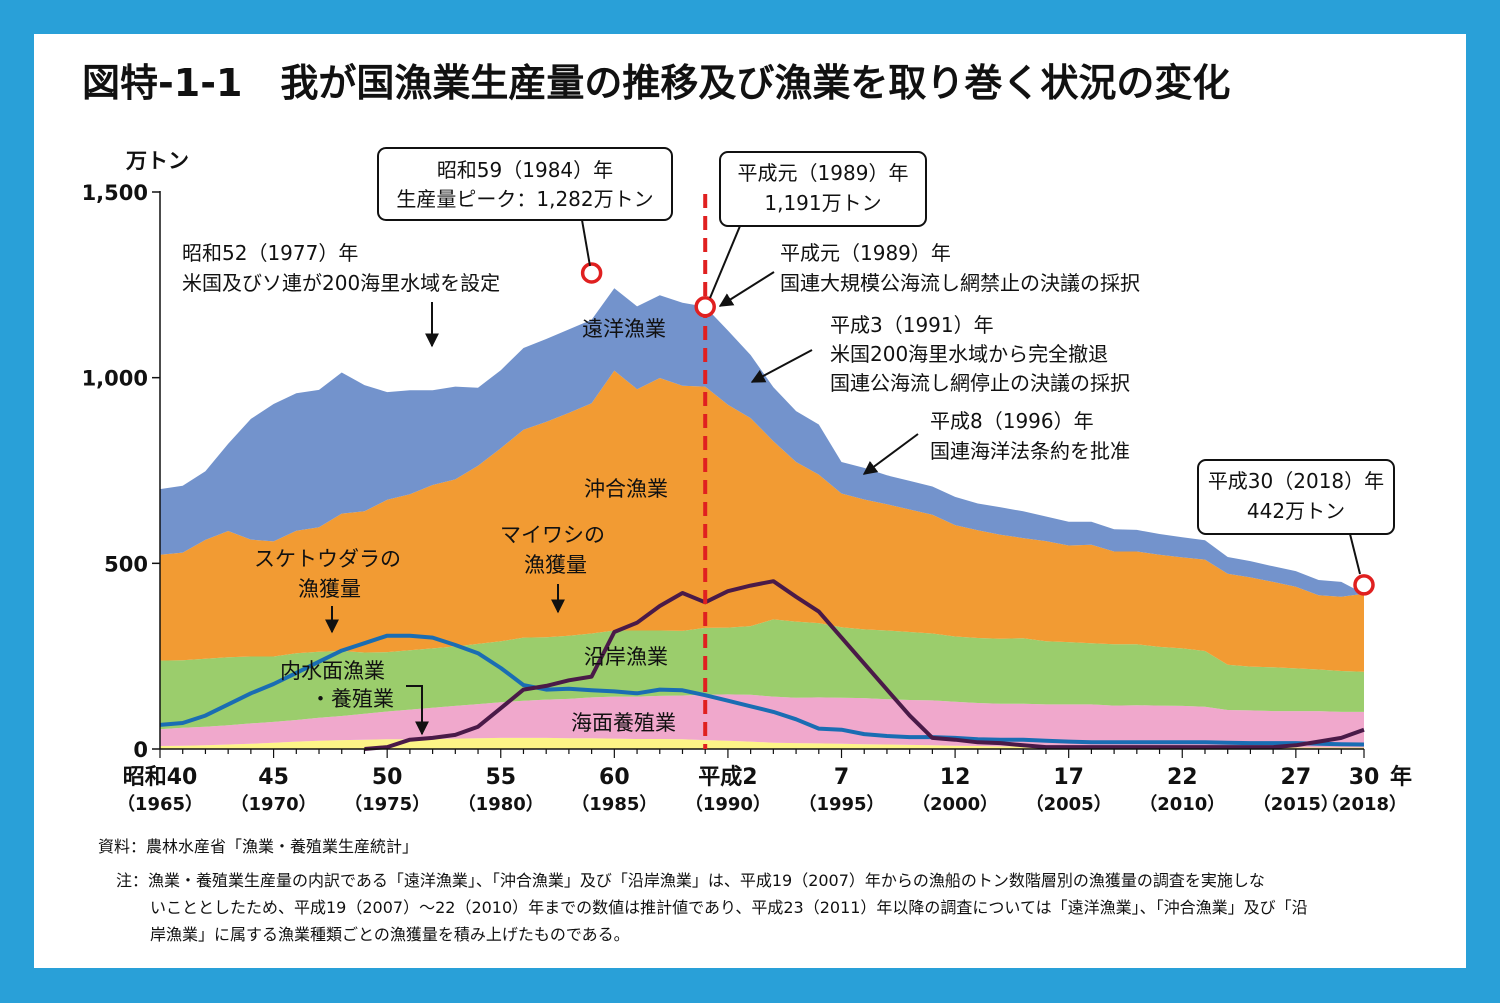  I want to click on overlay-lines, so click(762, 665).